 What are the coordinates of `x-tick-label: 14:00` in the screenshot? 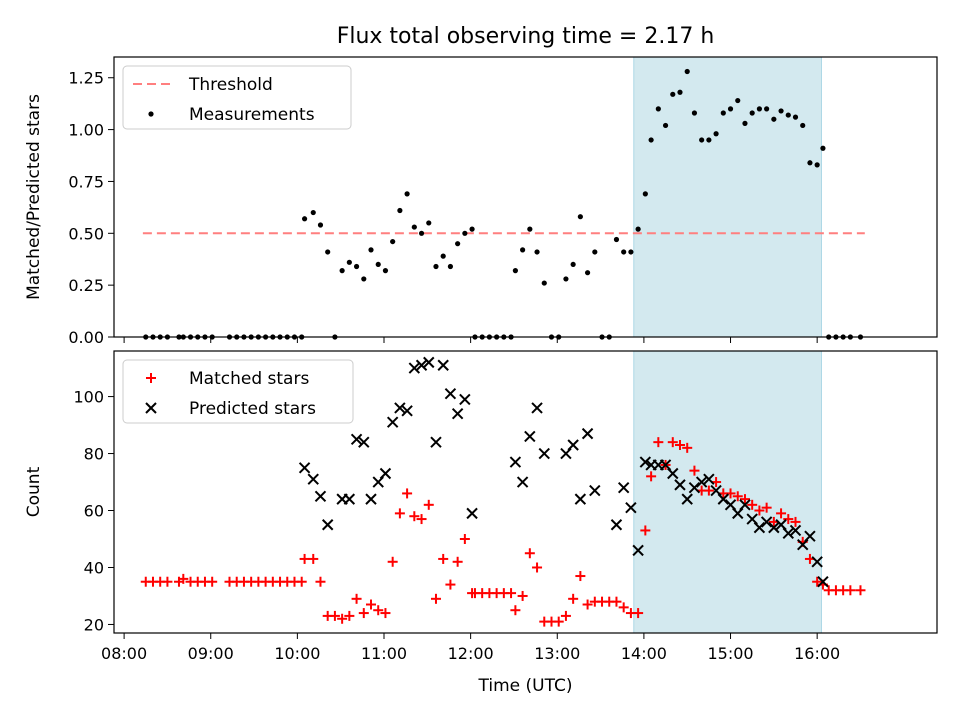 It's located at (644, 653).